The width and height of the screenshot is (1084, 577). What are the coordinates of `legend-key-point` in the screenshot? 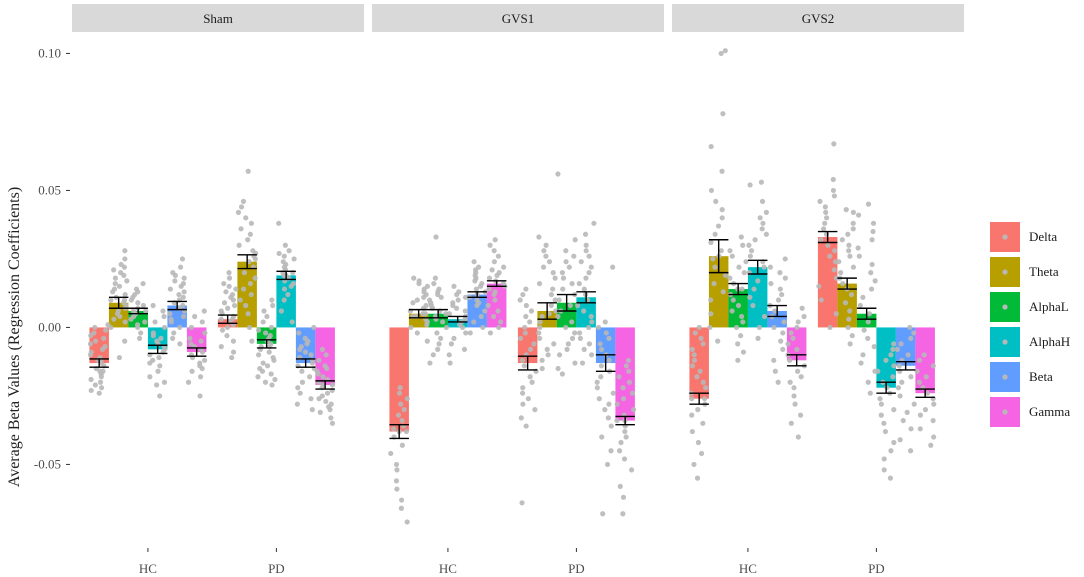 It's located at (1005, 237).